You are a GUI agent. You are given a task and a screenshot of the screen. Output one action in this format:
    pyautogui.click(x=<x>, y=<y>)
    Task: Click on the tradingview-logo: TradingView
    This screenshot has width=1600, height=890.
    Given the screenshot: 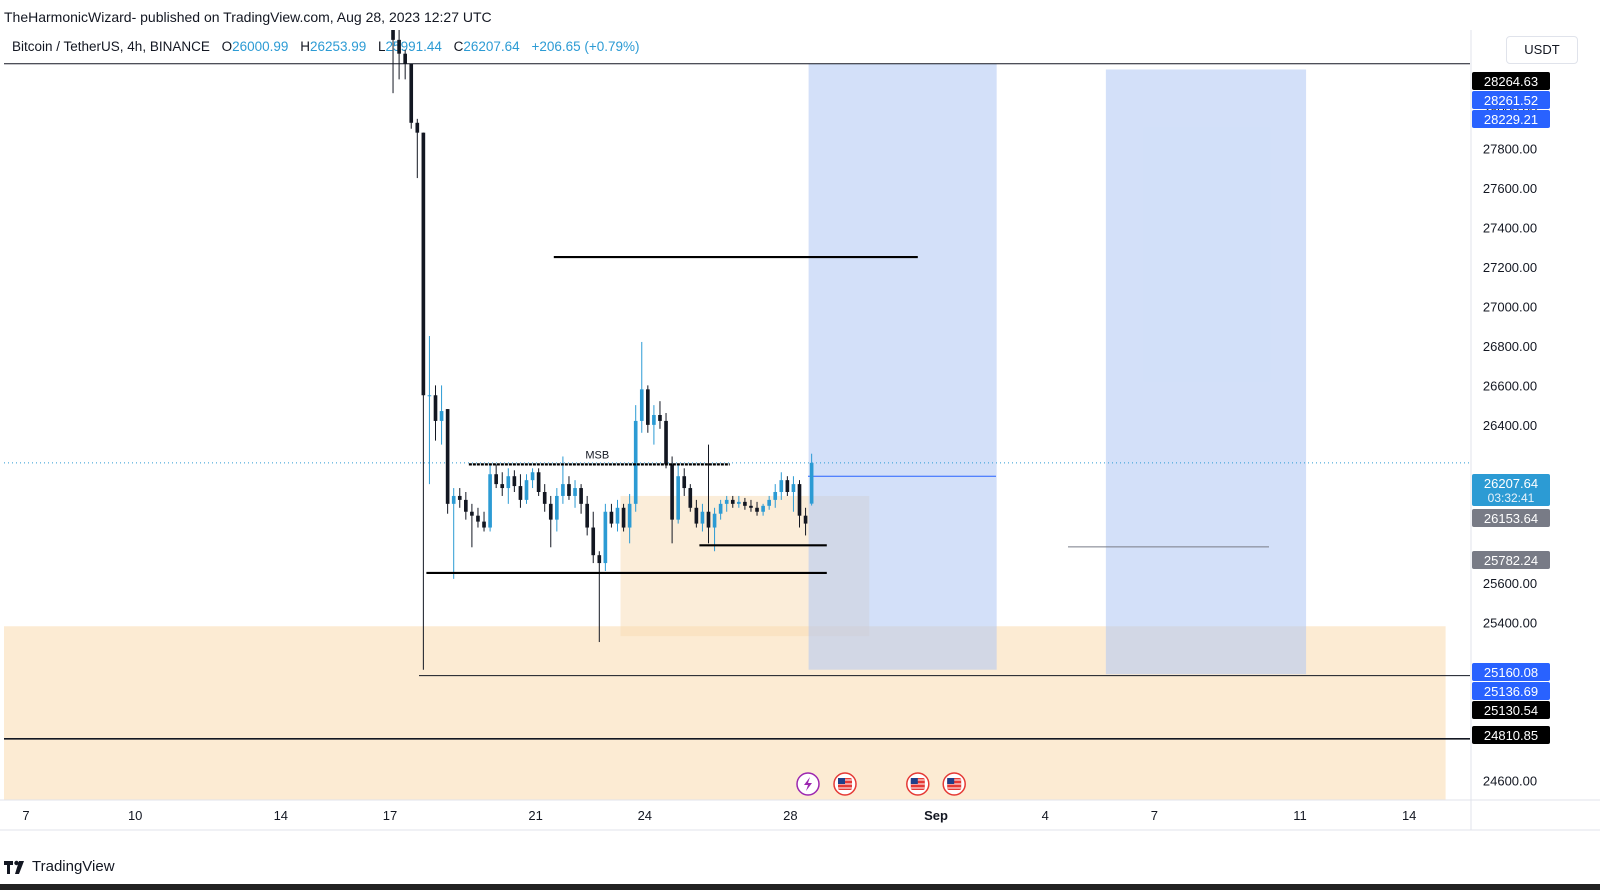 What is the action you would take?
    pyautogui.click(x=59, y=866)
    